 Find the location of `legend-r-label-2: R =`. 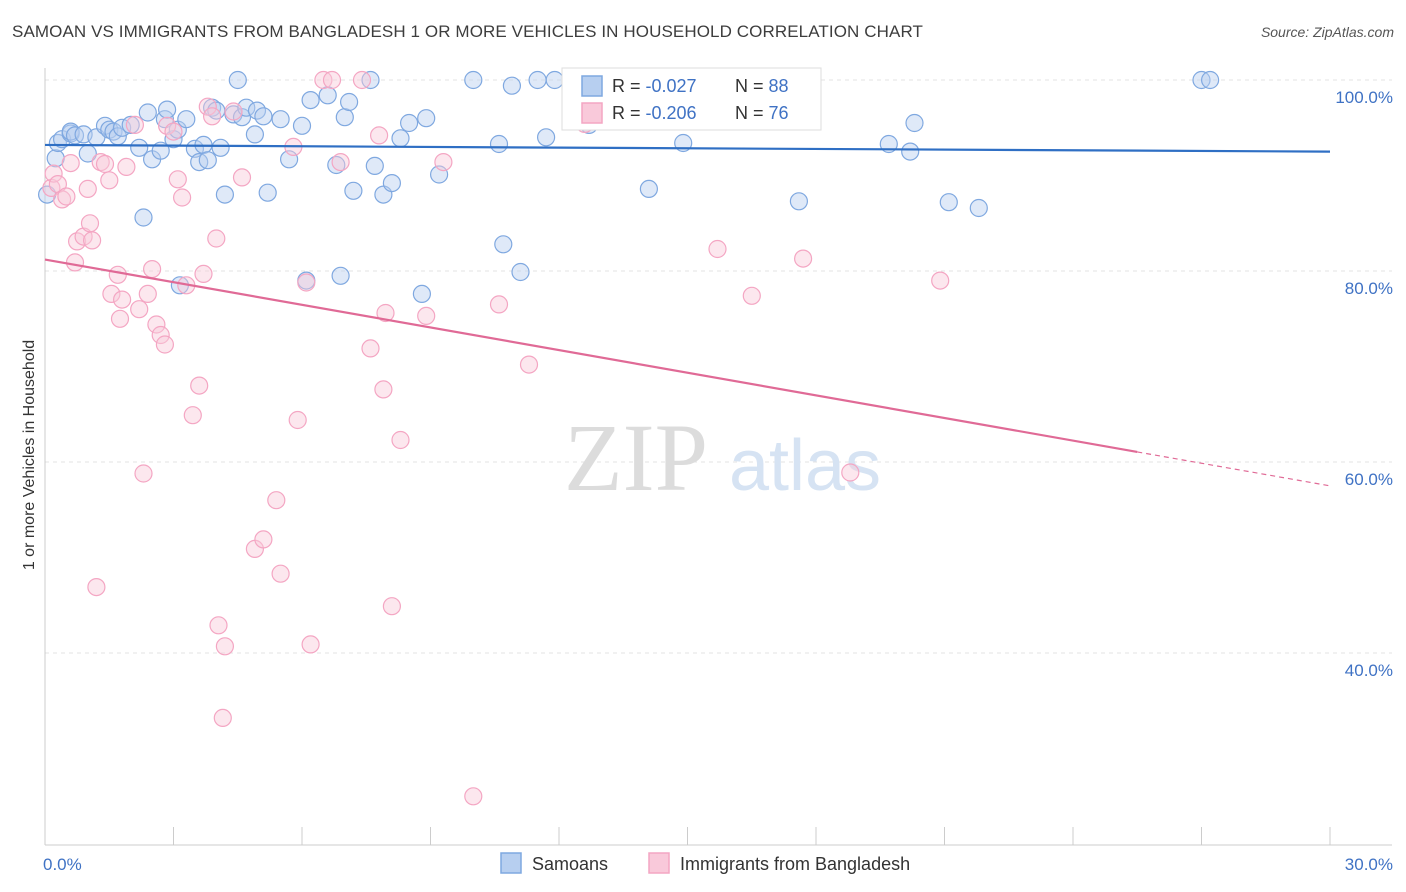

legend-r-label-2: R = is located at coordinates (629, 113).